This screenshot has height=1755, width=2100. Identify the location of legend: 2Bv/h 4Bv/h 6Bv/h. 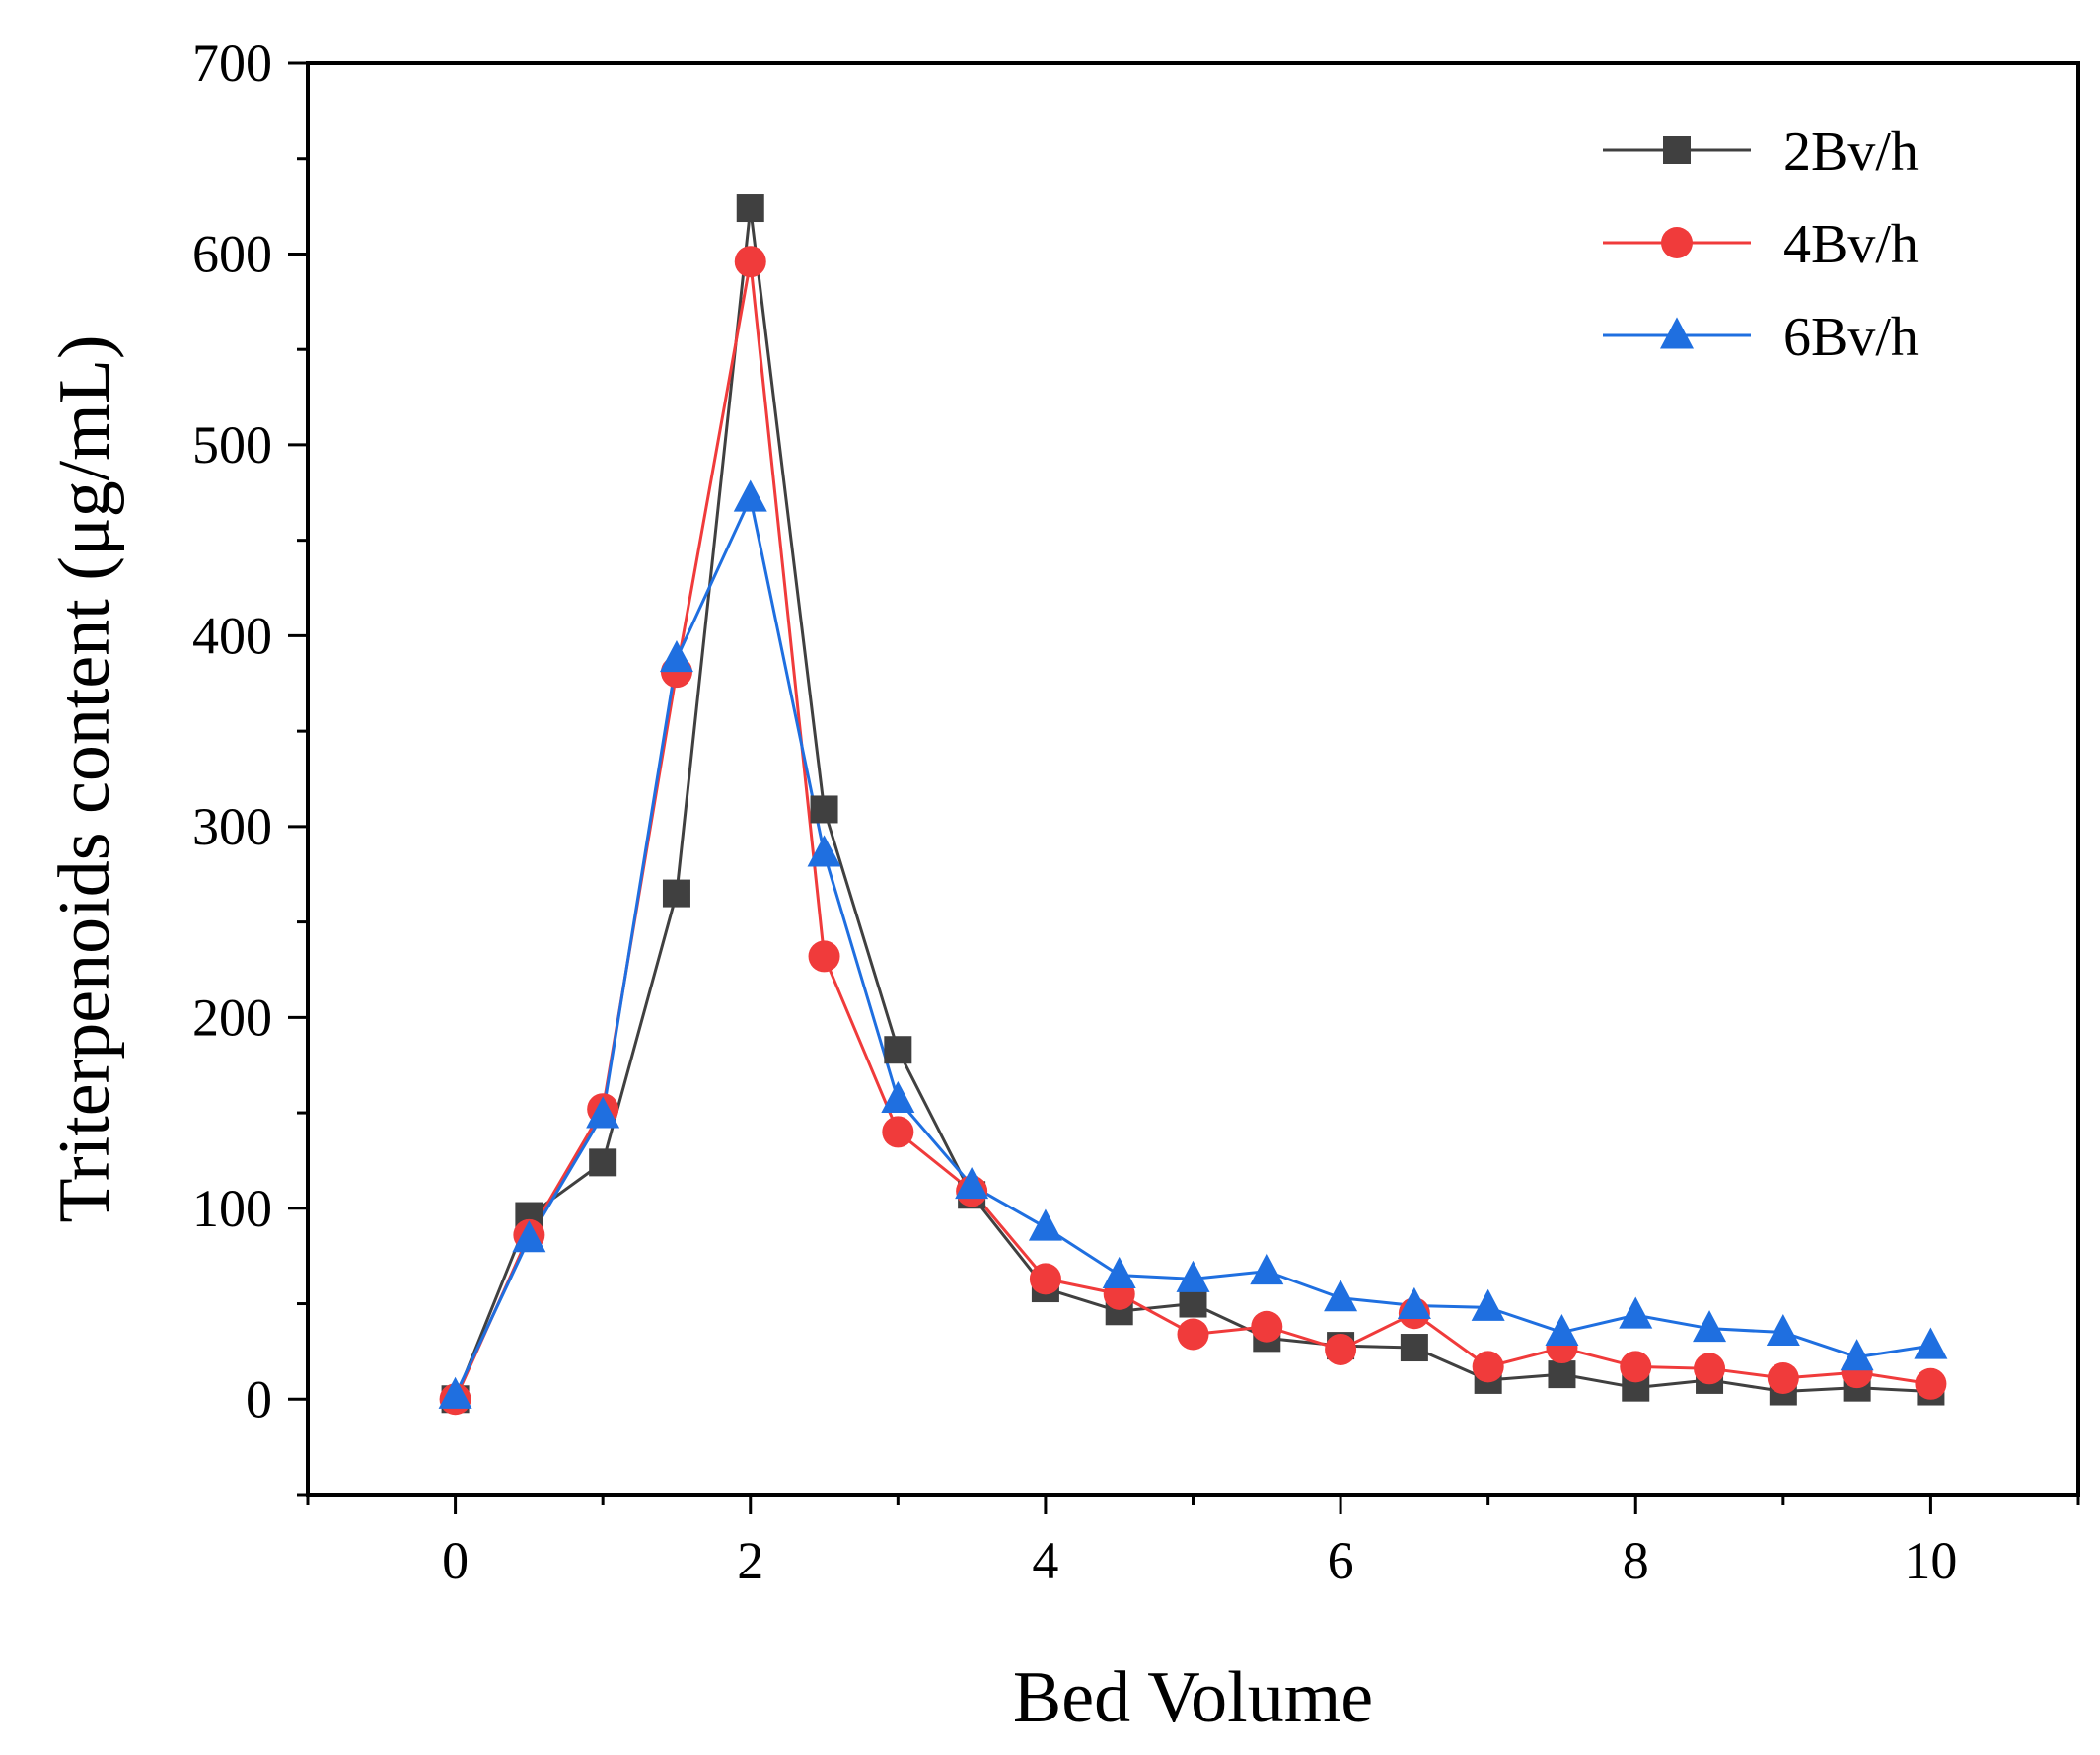
(1761, 244).